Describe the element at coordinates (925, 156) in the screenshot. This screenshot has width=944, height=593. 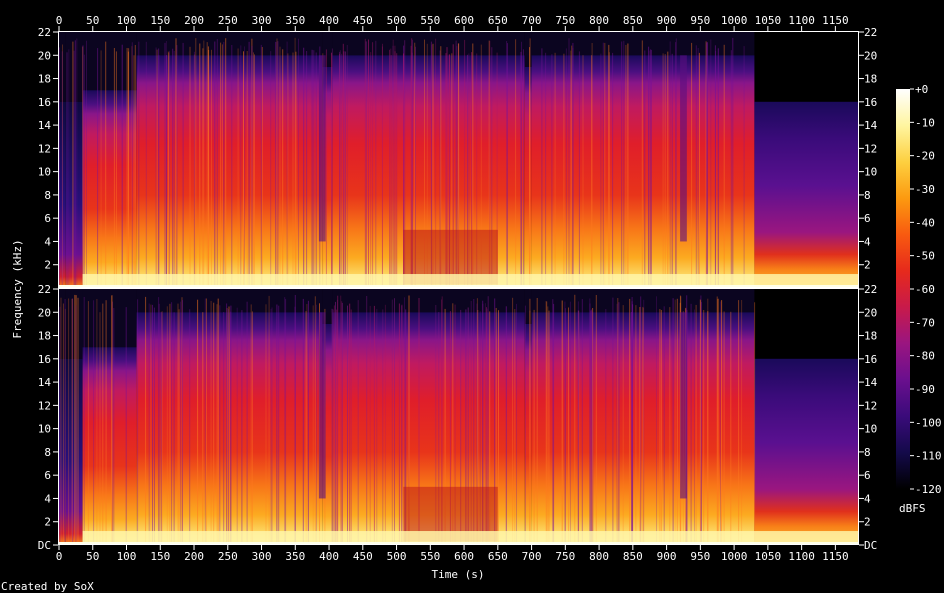
I see `colorbar-tick-label: -20` at that location.